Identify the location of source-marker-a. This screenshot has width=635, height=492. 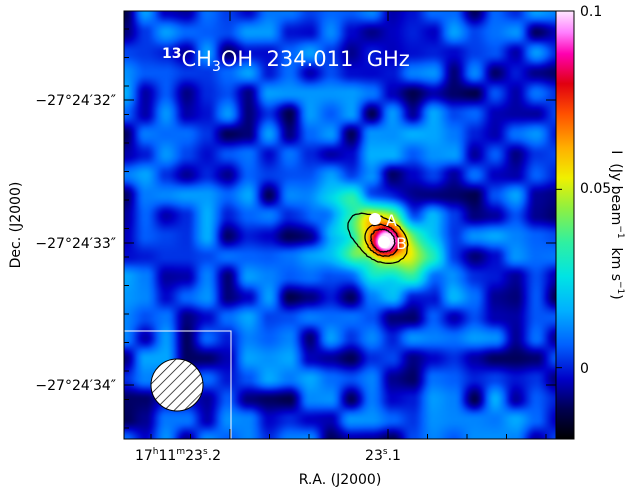
(375, 219).